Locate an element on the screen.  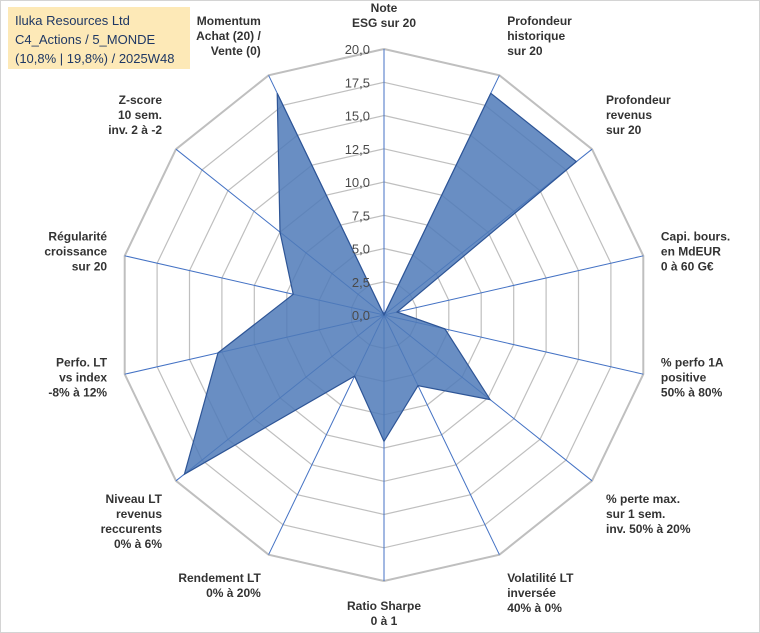
tick-label: 2,5 is located at coordinates (361, 282).